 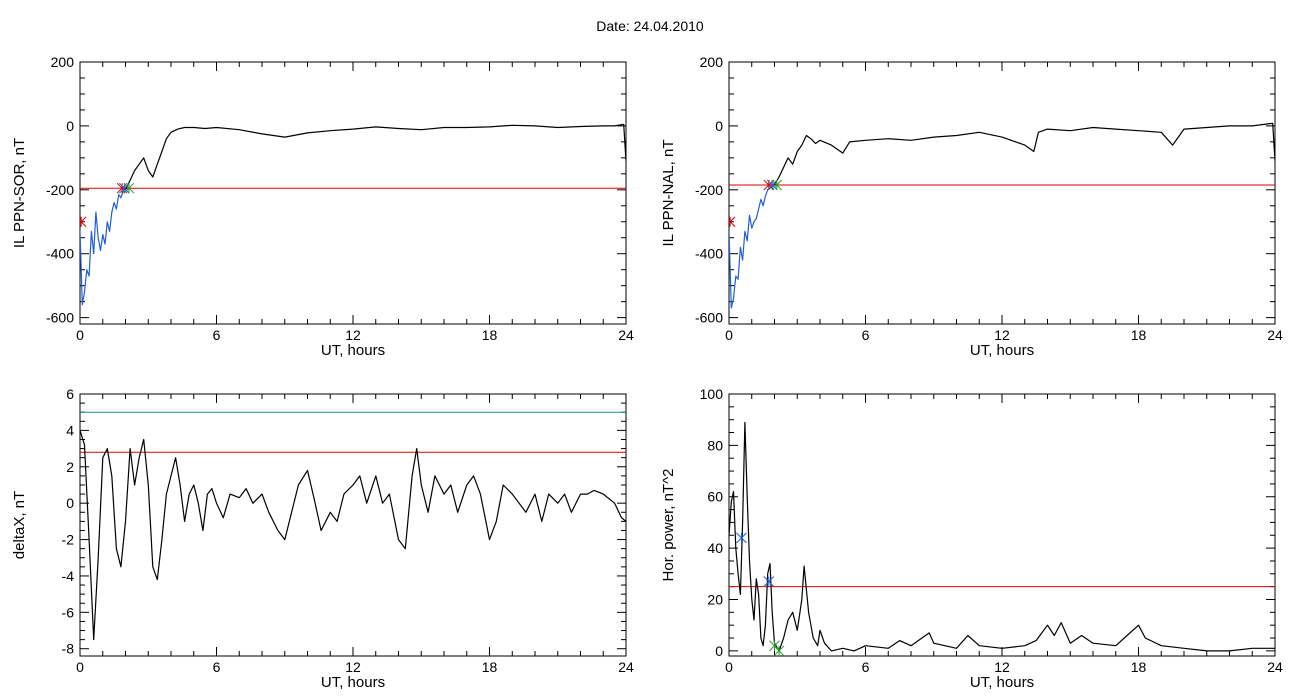 I want to click on y-tick-label: 60, so click(x=715, y=497).